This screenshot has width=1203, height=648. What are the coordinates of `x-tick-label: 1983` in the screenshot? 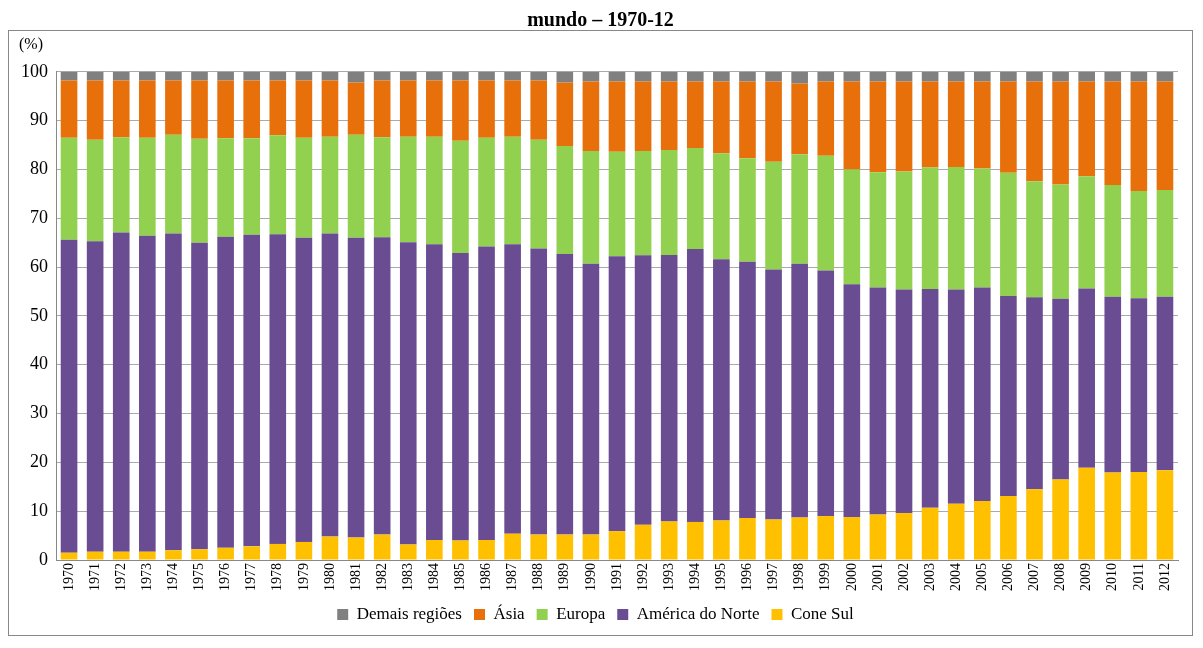 It's located at (407, 577).